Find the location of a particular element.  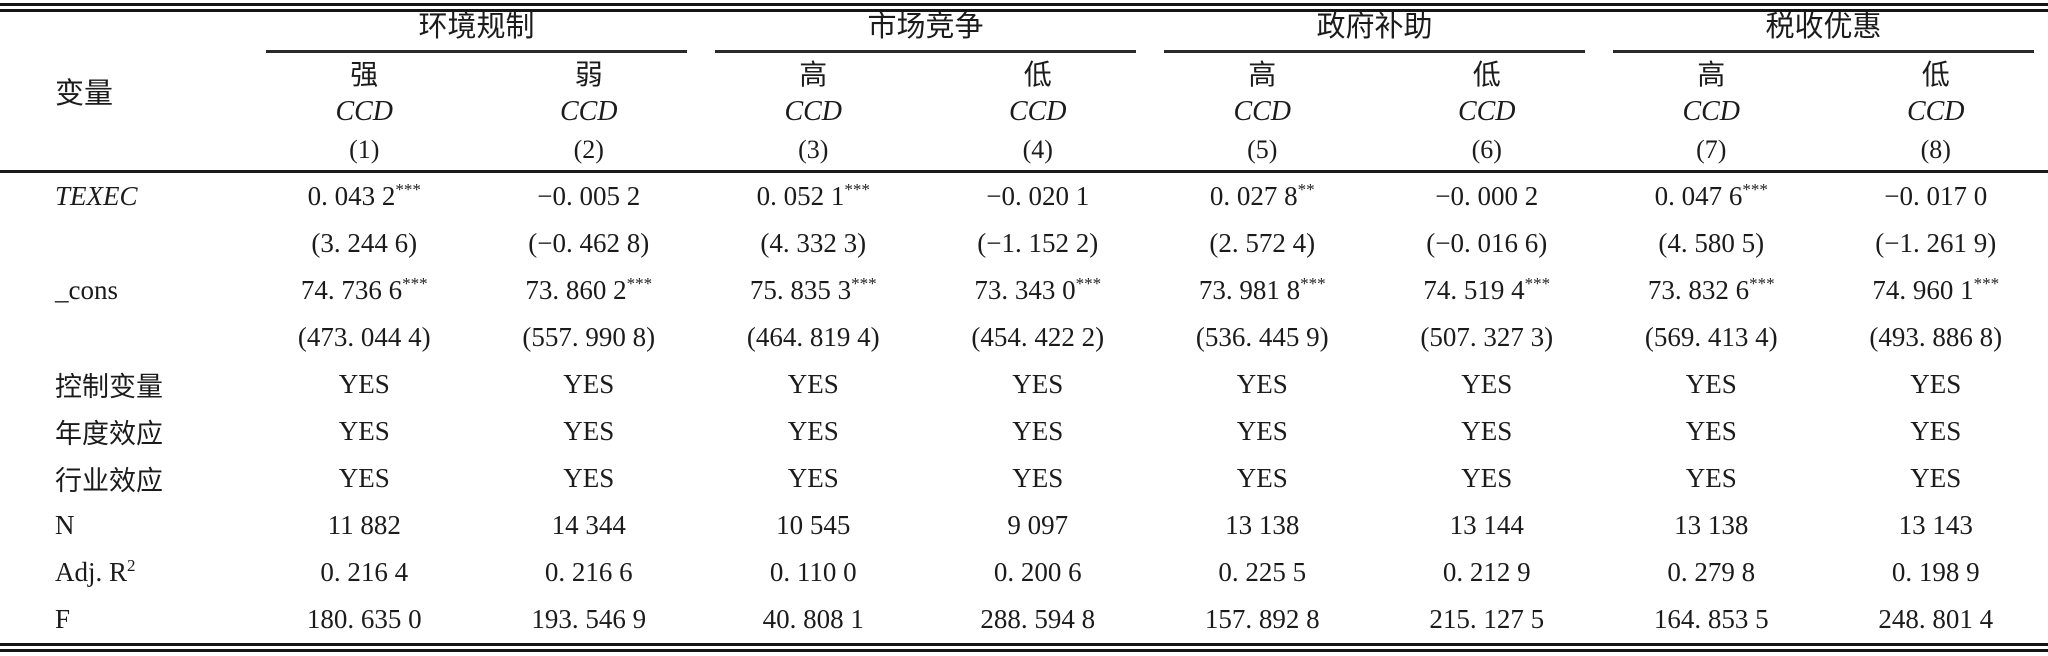

column-number: (1) is located at coordinates (364, 150).